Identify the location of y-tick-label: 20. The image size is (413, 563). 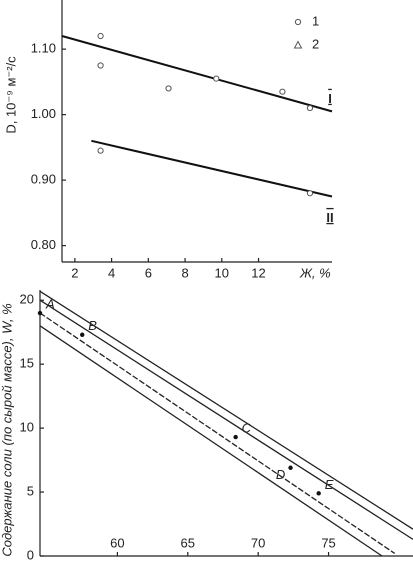
(27, 299).